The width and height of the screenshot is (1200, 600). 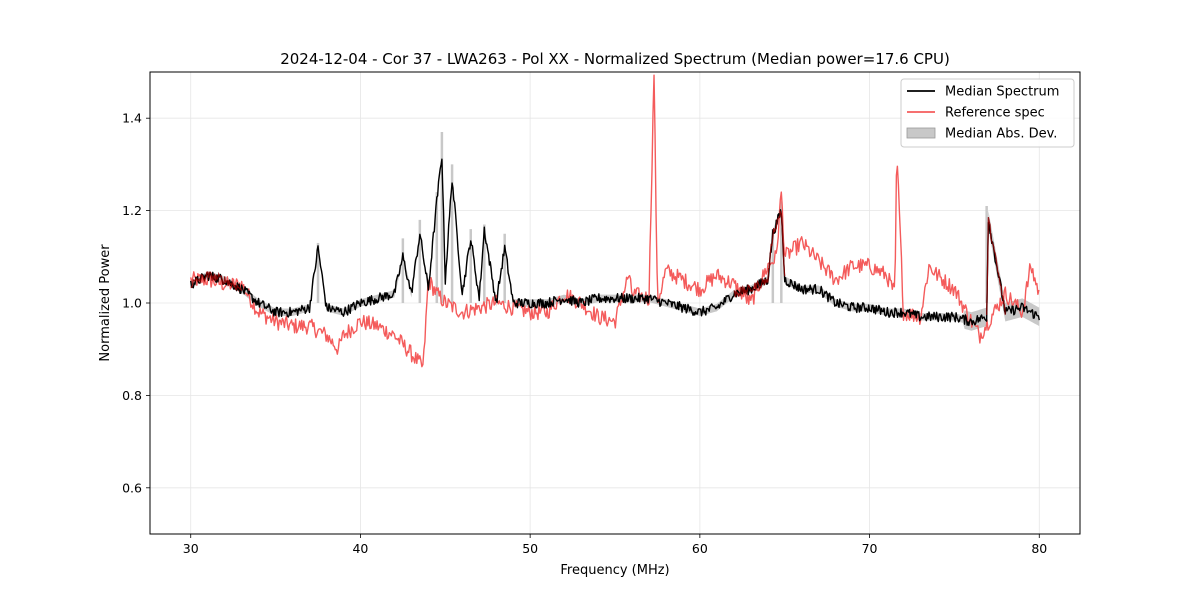 I want to click on y-tick-label: 1.4, so click(x=132, y=118).